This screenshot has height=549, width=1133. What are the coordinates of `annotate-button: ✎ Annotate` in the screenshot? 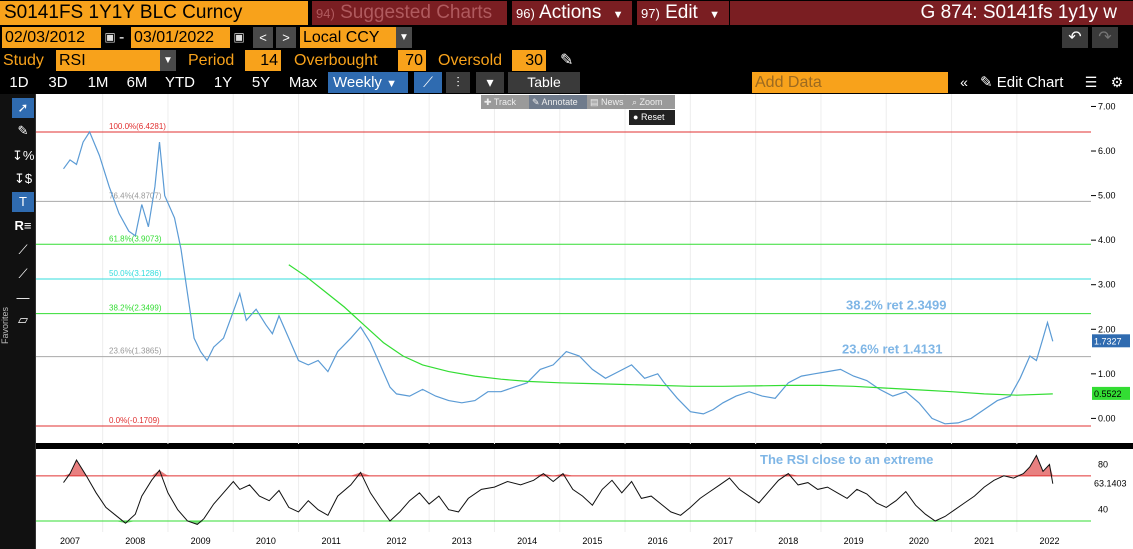 It's located at (558, 102).